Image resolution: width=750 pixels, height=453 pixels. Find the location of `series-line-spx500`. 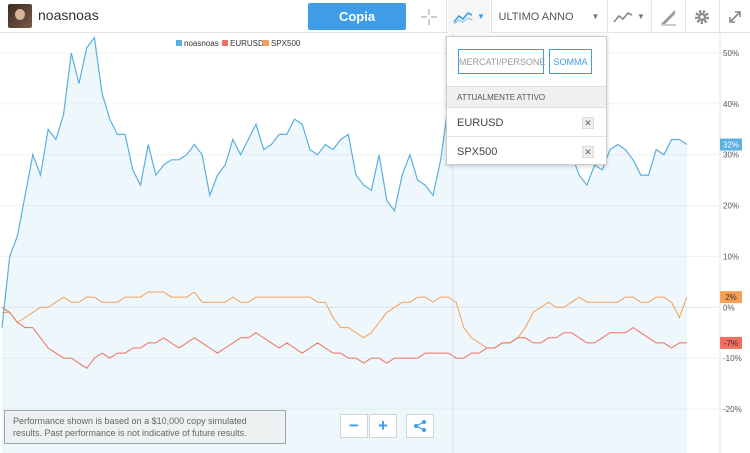

series-line-spx500 is located at coordinates (345, 320).